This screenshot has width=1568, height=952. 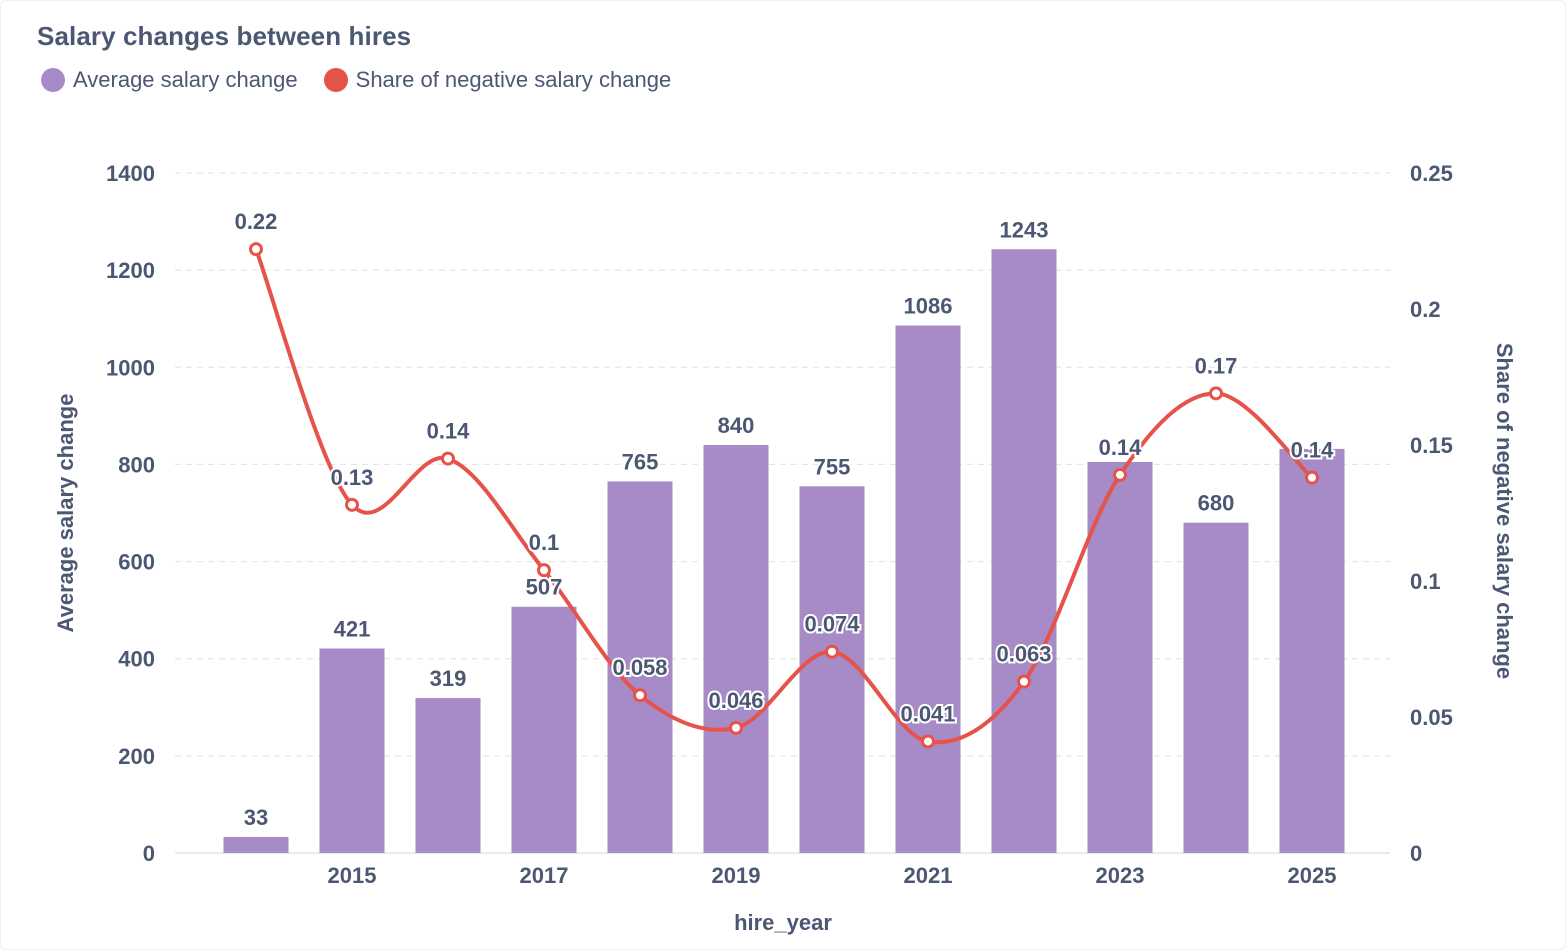 What do you see at coordinates (736, 425) in the screenshot?
I see `bar-value-label: 840` at bounding box center [736, 425].